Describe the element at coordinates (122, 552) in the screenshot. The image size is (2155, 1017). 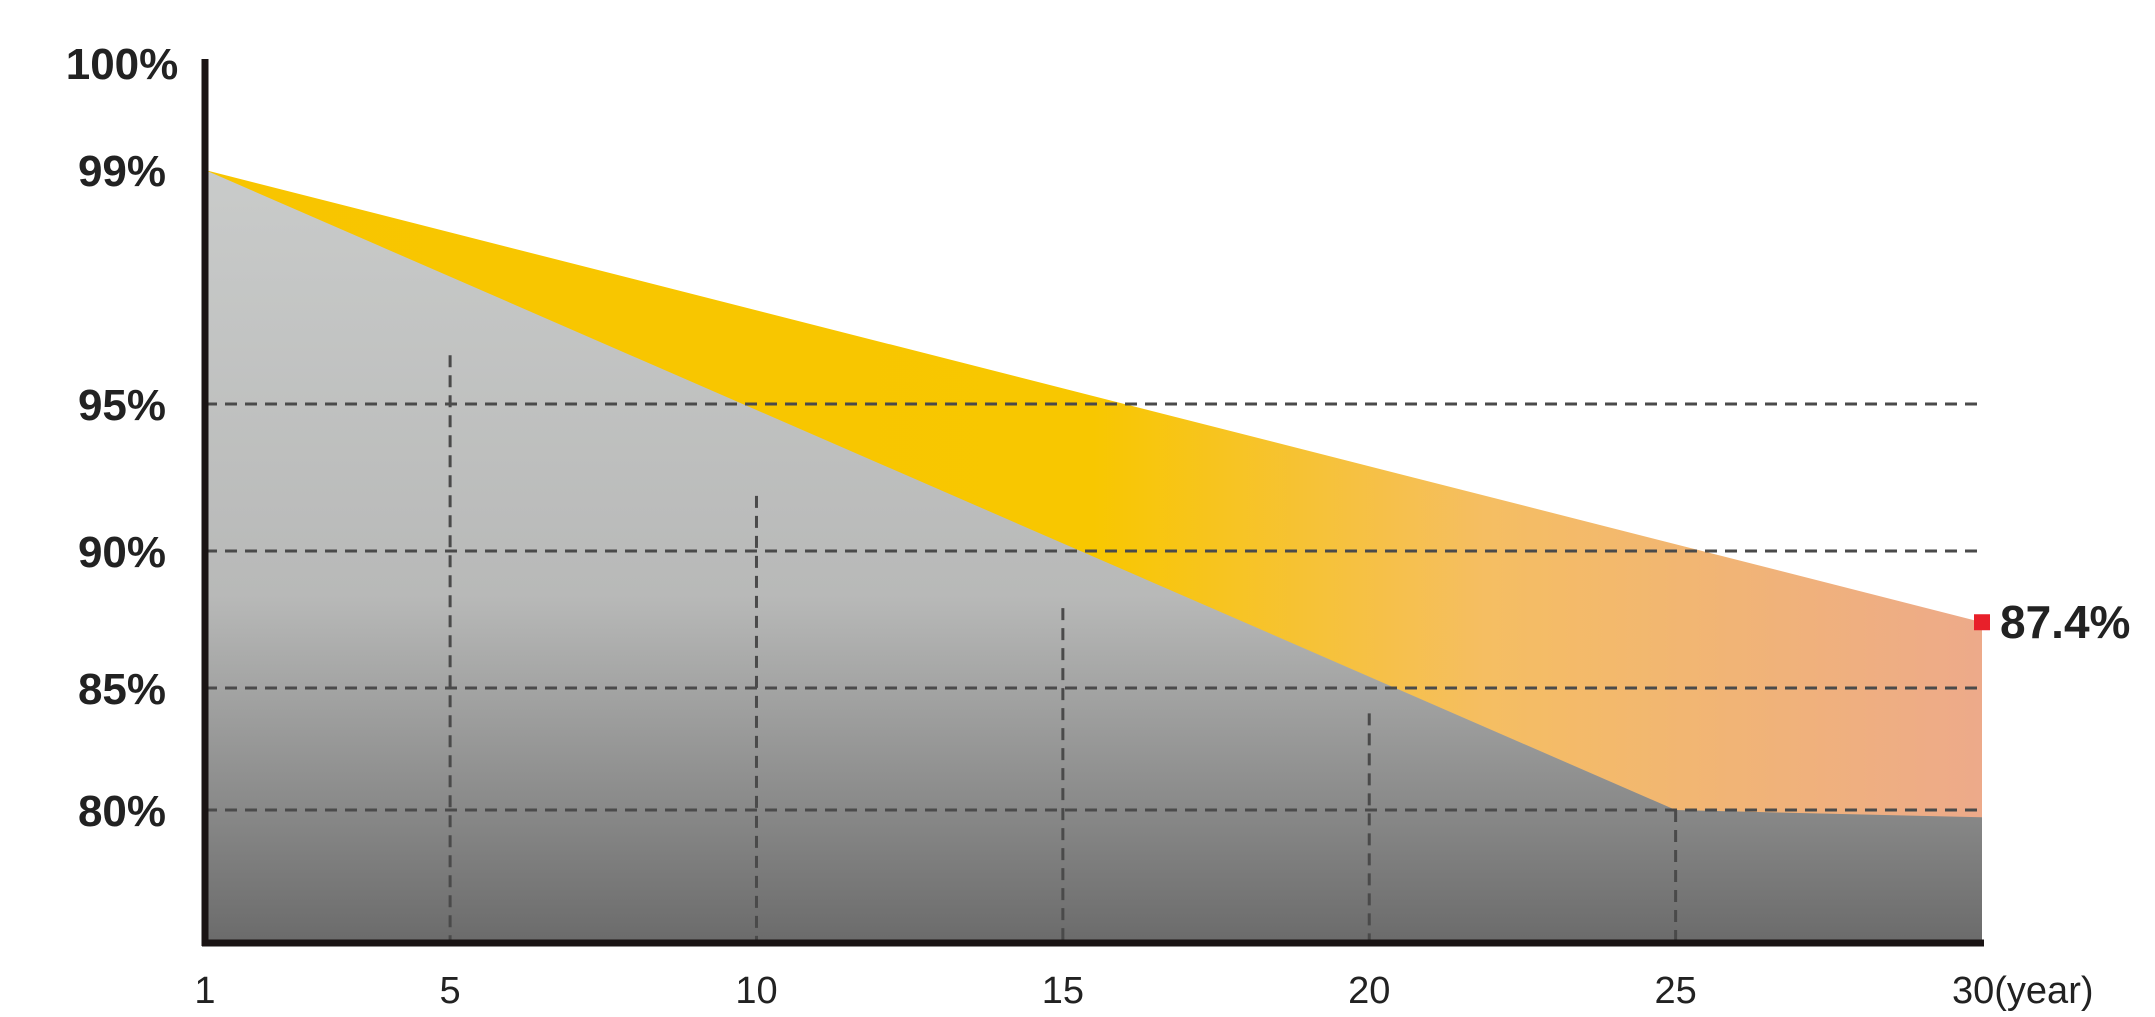
I see `y-tick-label: 90%` at that location.